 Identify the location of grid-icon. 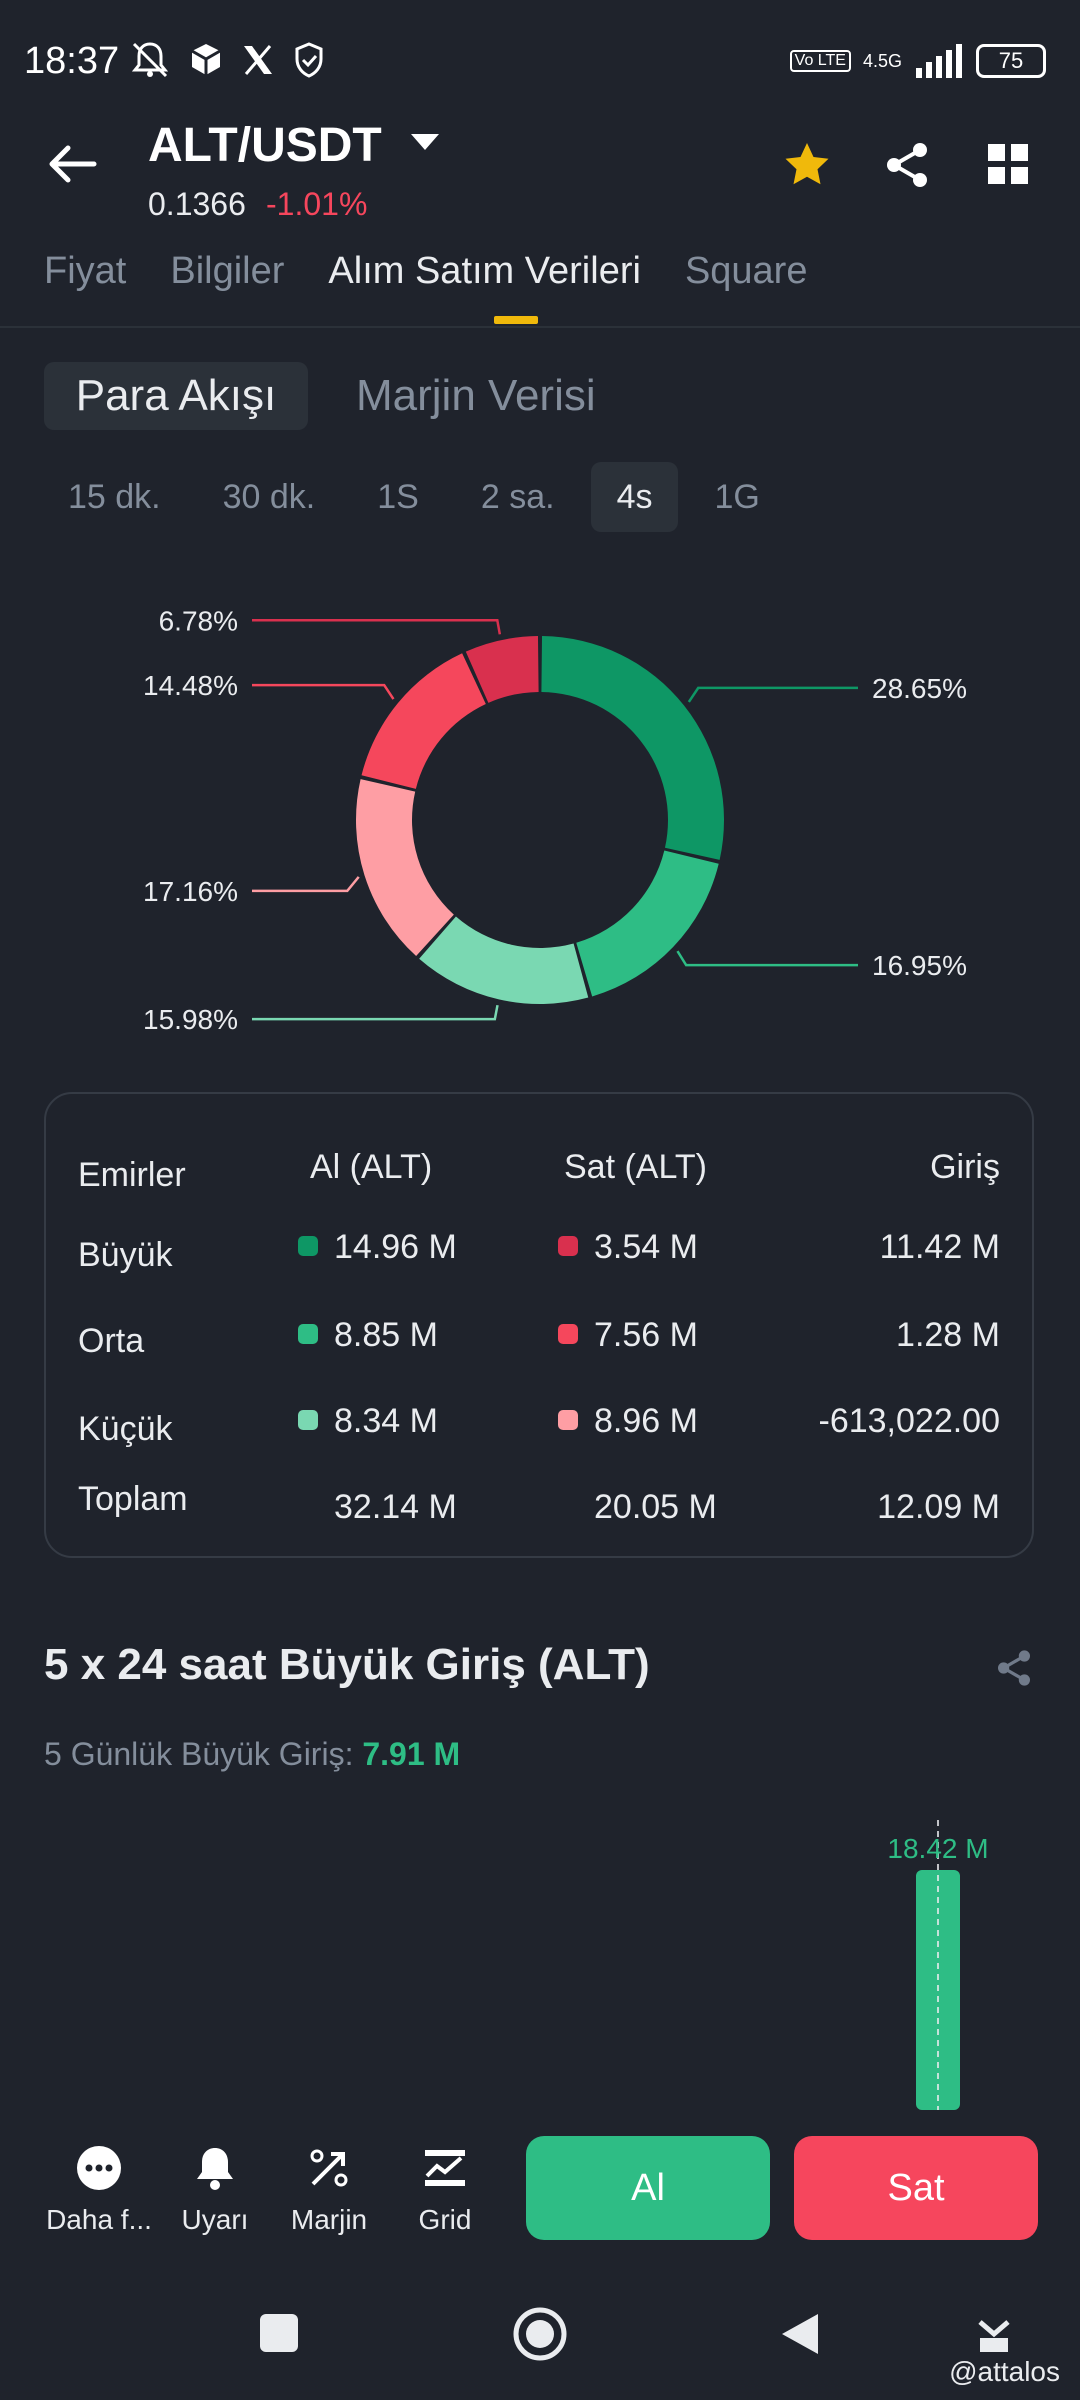
(1008, 164).